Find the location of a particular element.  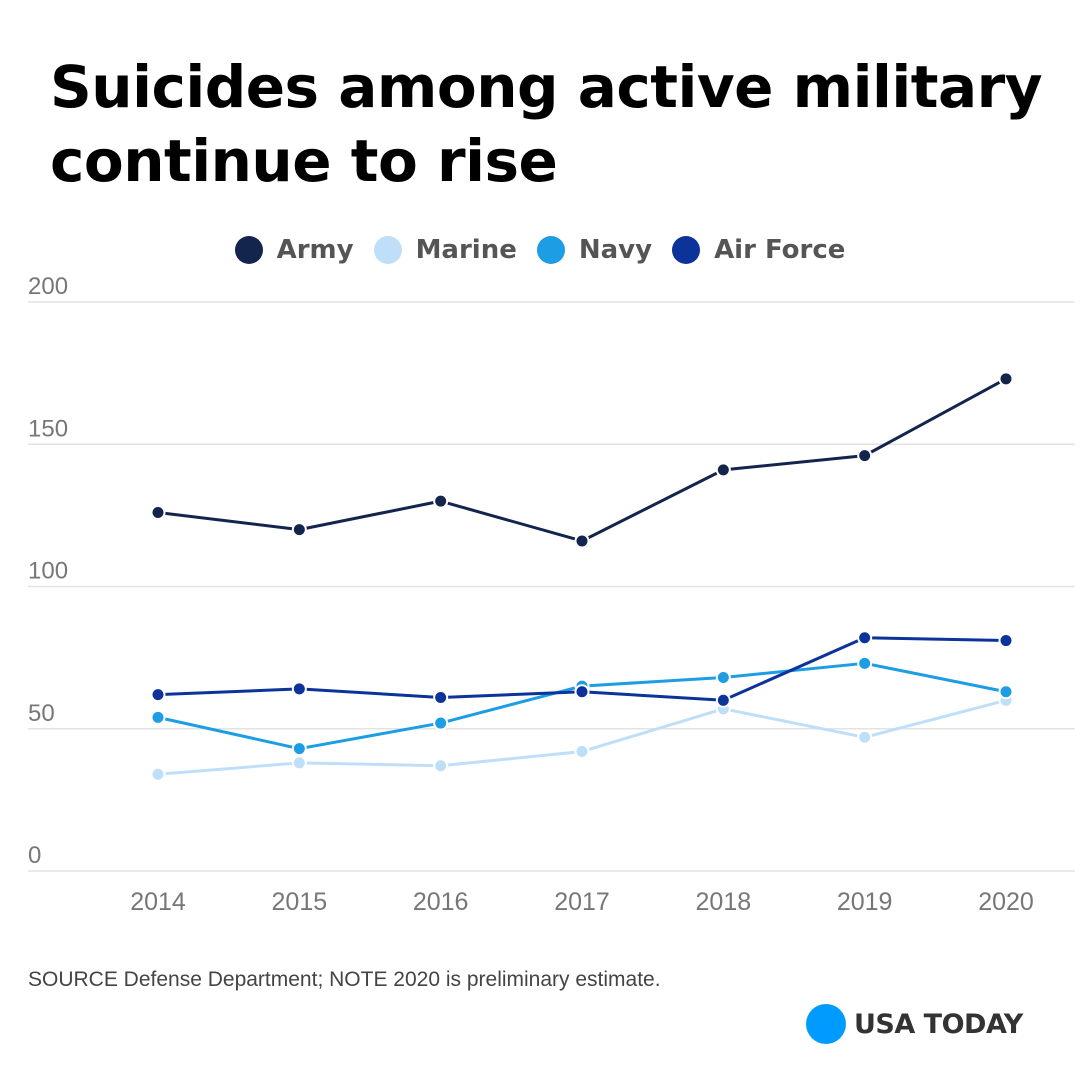

brand-logo: USA TODAY is located at coordinates (914, 1024).